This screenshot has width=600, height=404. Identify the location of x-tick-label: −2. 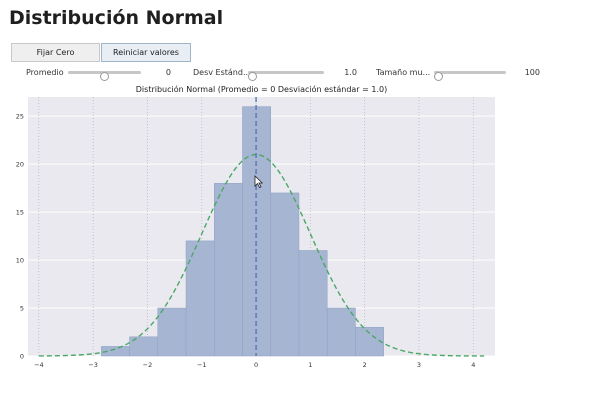
(148, 365).